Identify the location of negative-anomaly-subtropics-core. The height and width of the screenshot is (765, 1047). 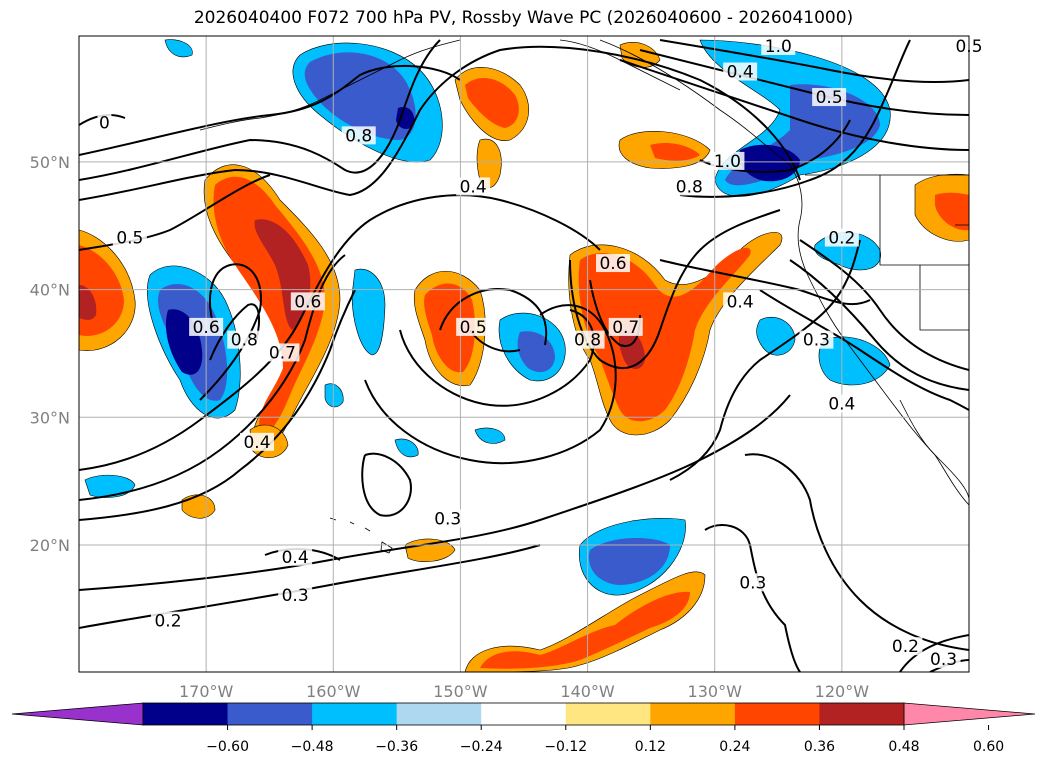
(629, 561).